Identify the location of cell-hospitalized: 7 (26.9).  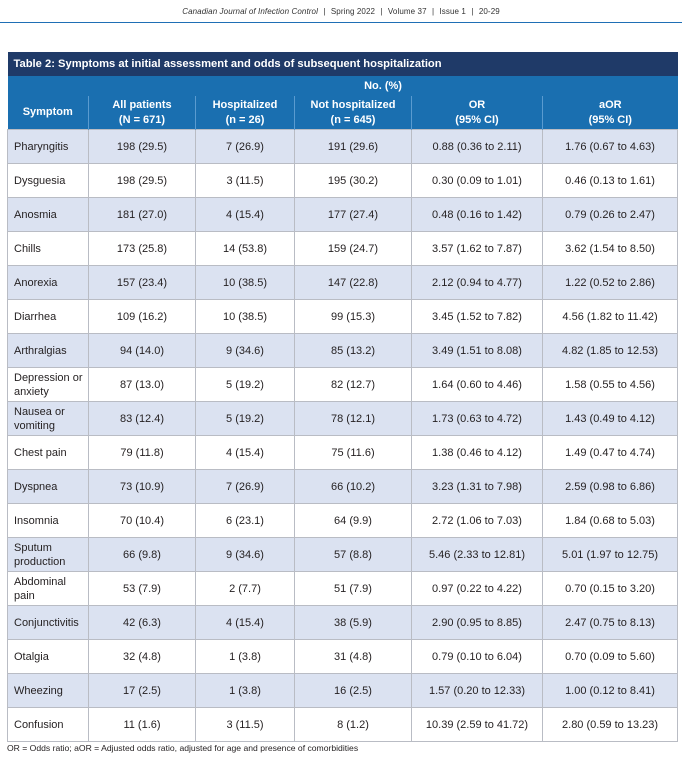
(245, 486).